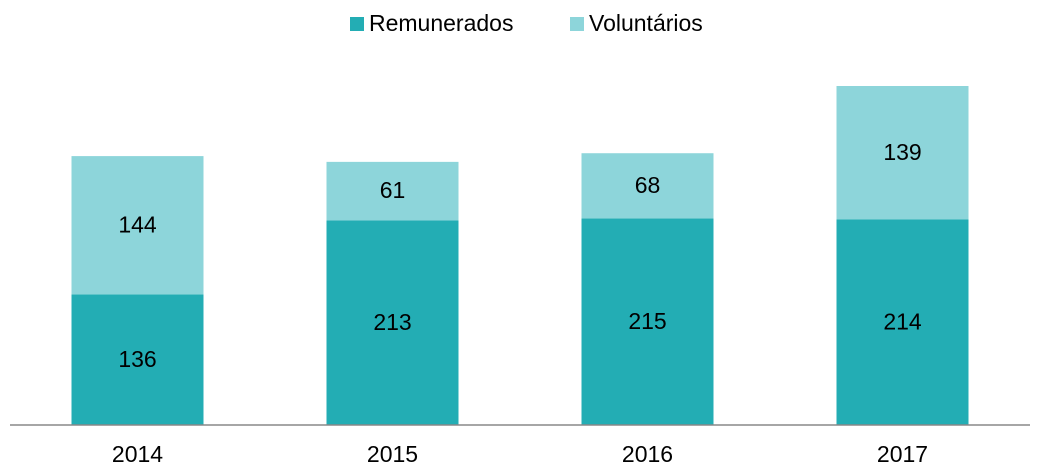  What do you see at coordinates (392, 454) in the screenshot?
I see `x-tick-label: 2015` at bounding box center [392, 454].